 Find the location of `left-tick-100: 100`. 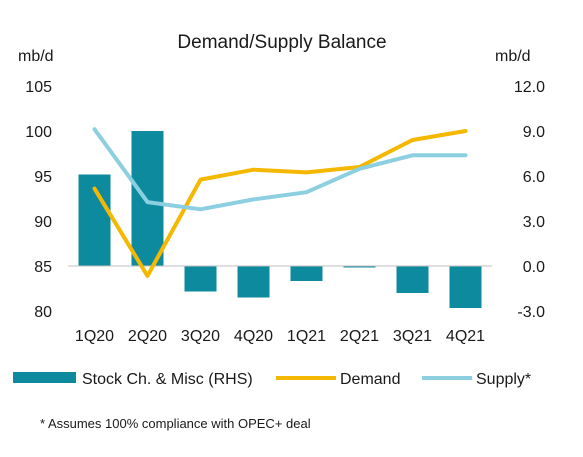

left-tick-100: 100 is located at coordinates (38, 132).